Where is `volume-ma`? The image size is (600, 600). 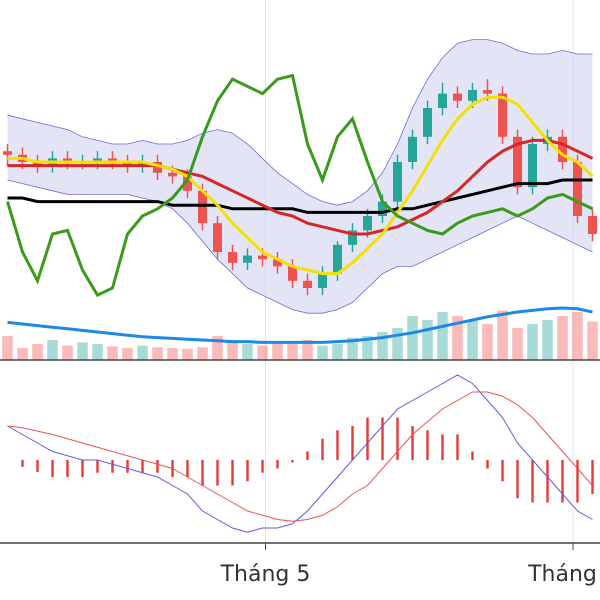 volume-ma is located at coordinates (300, 325).